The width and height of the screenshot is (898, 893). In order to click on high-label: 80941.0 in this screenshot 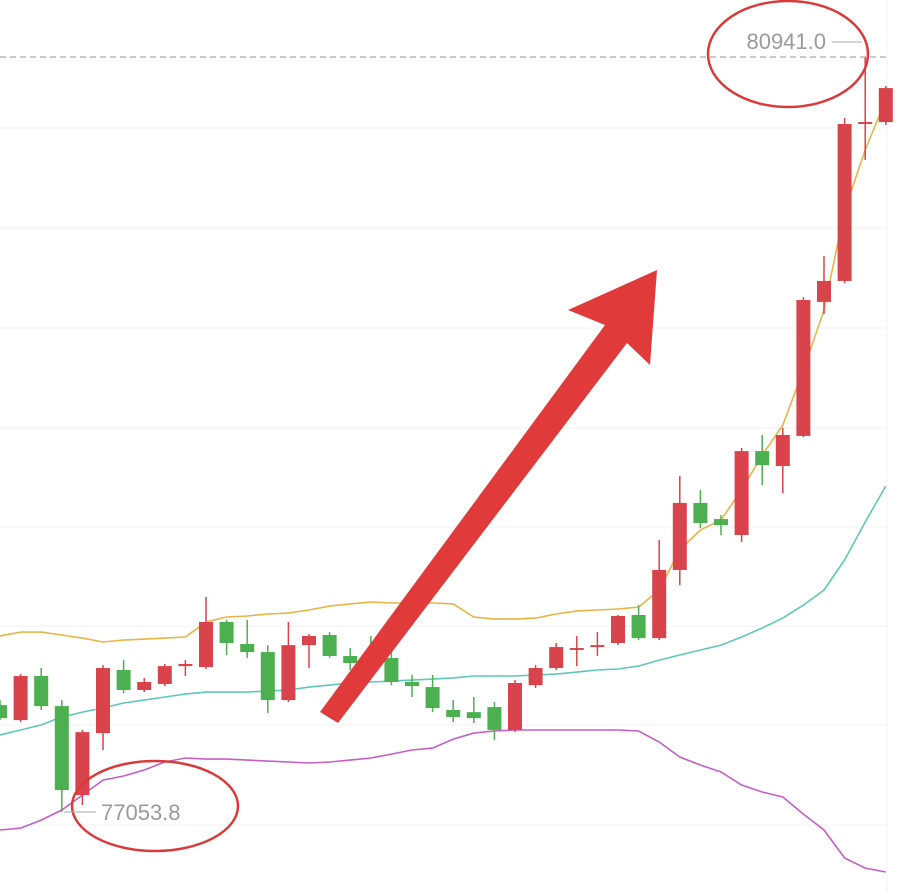, I will do `click(786, 41)`.